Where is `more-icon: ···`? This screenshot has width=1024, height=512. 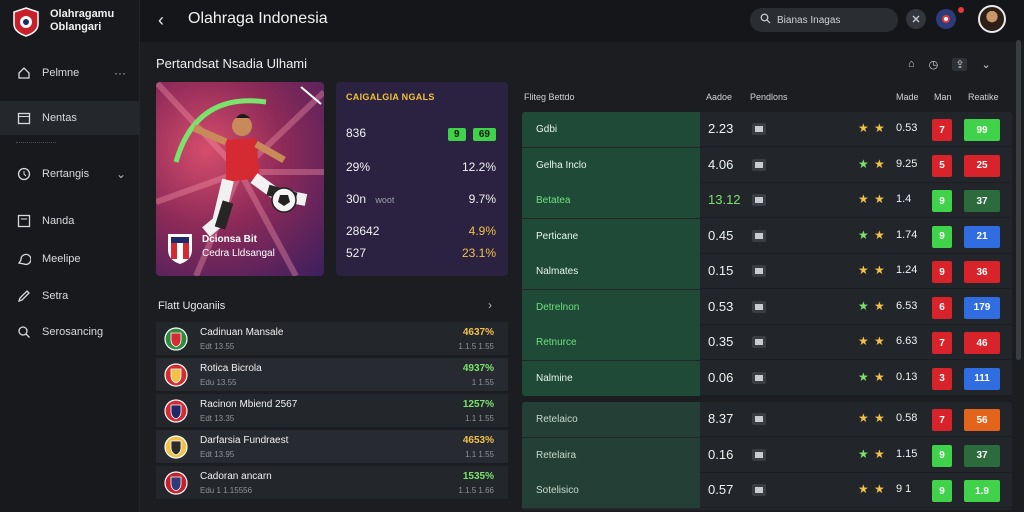
more-icon: ··· is located at coordinates (120, 73).